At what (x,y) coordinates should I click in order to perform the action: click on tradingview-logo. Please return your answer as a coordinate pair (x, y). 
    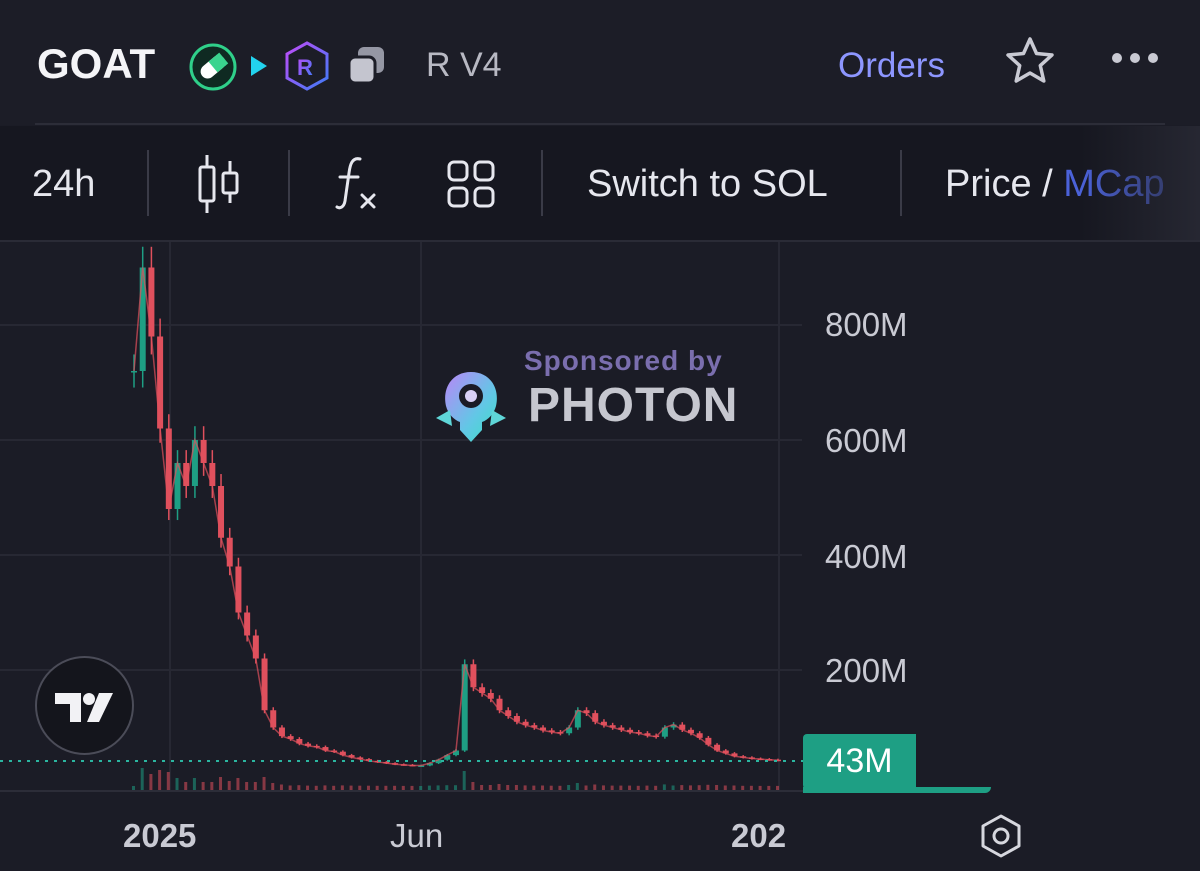
    Looking at the image, I should click on (84, 705).